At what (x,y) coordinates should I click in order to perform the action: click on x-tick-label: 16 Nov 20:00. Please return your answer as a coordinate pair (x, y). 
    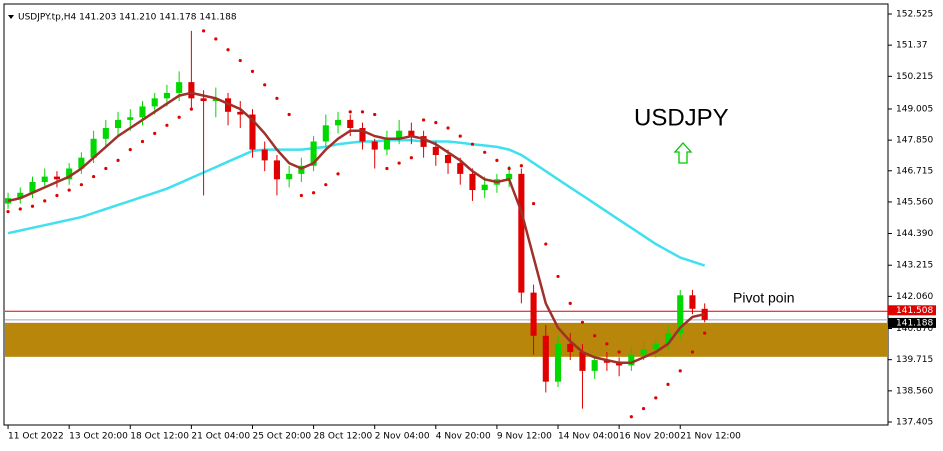
    Looking at the image, I should click on (649, 437).